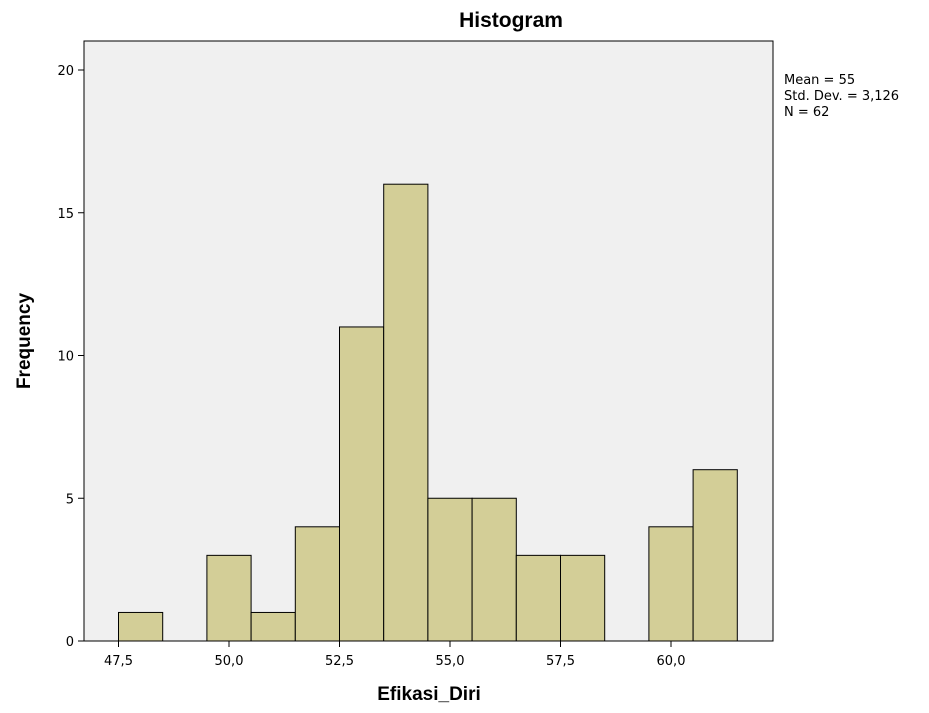 Image resolution: width=929 pixels, height=713 pixels. What do you see at coordinates (24, 341) in the screenshot?
I see `y-axis-label: Frequency` at bounding box center [24, 341].